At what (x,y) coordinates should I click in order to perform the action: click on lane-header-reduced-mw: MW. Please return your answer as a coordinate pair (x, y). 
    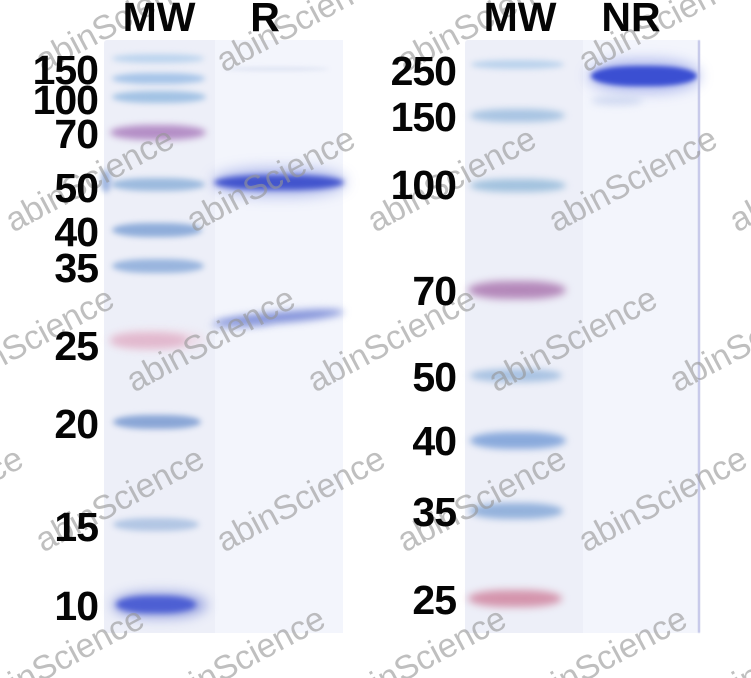
    Looking at the image, I should click on (159, 20).